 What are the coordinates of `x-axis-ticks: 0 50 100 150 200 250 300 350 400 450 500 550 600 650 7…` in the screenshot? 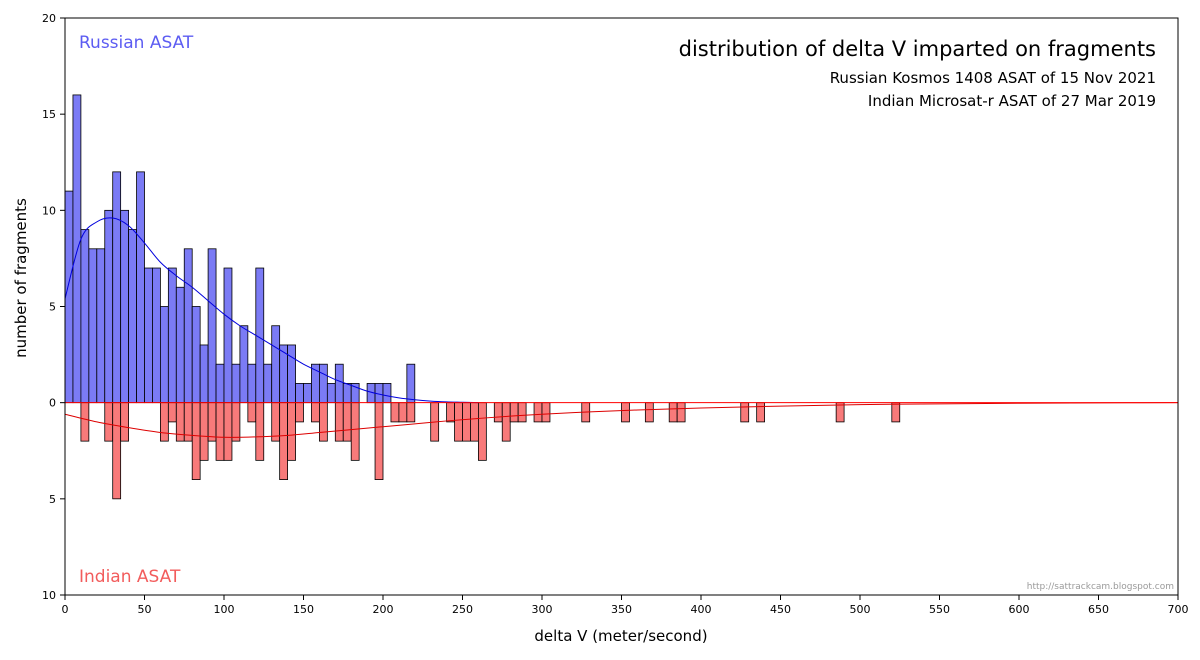 It's located at (625, 605).